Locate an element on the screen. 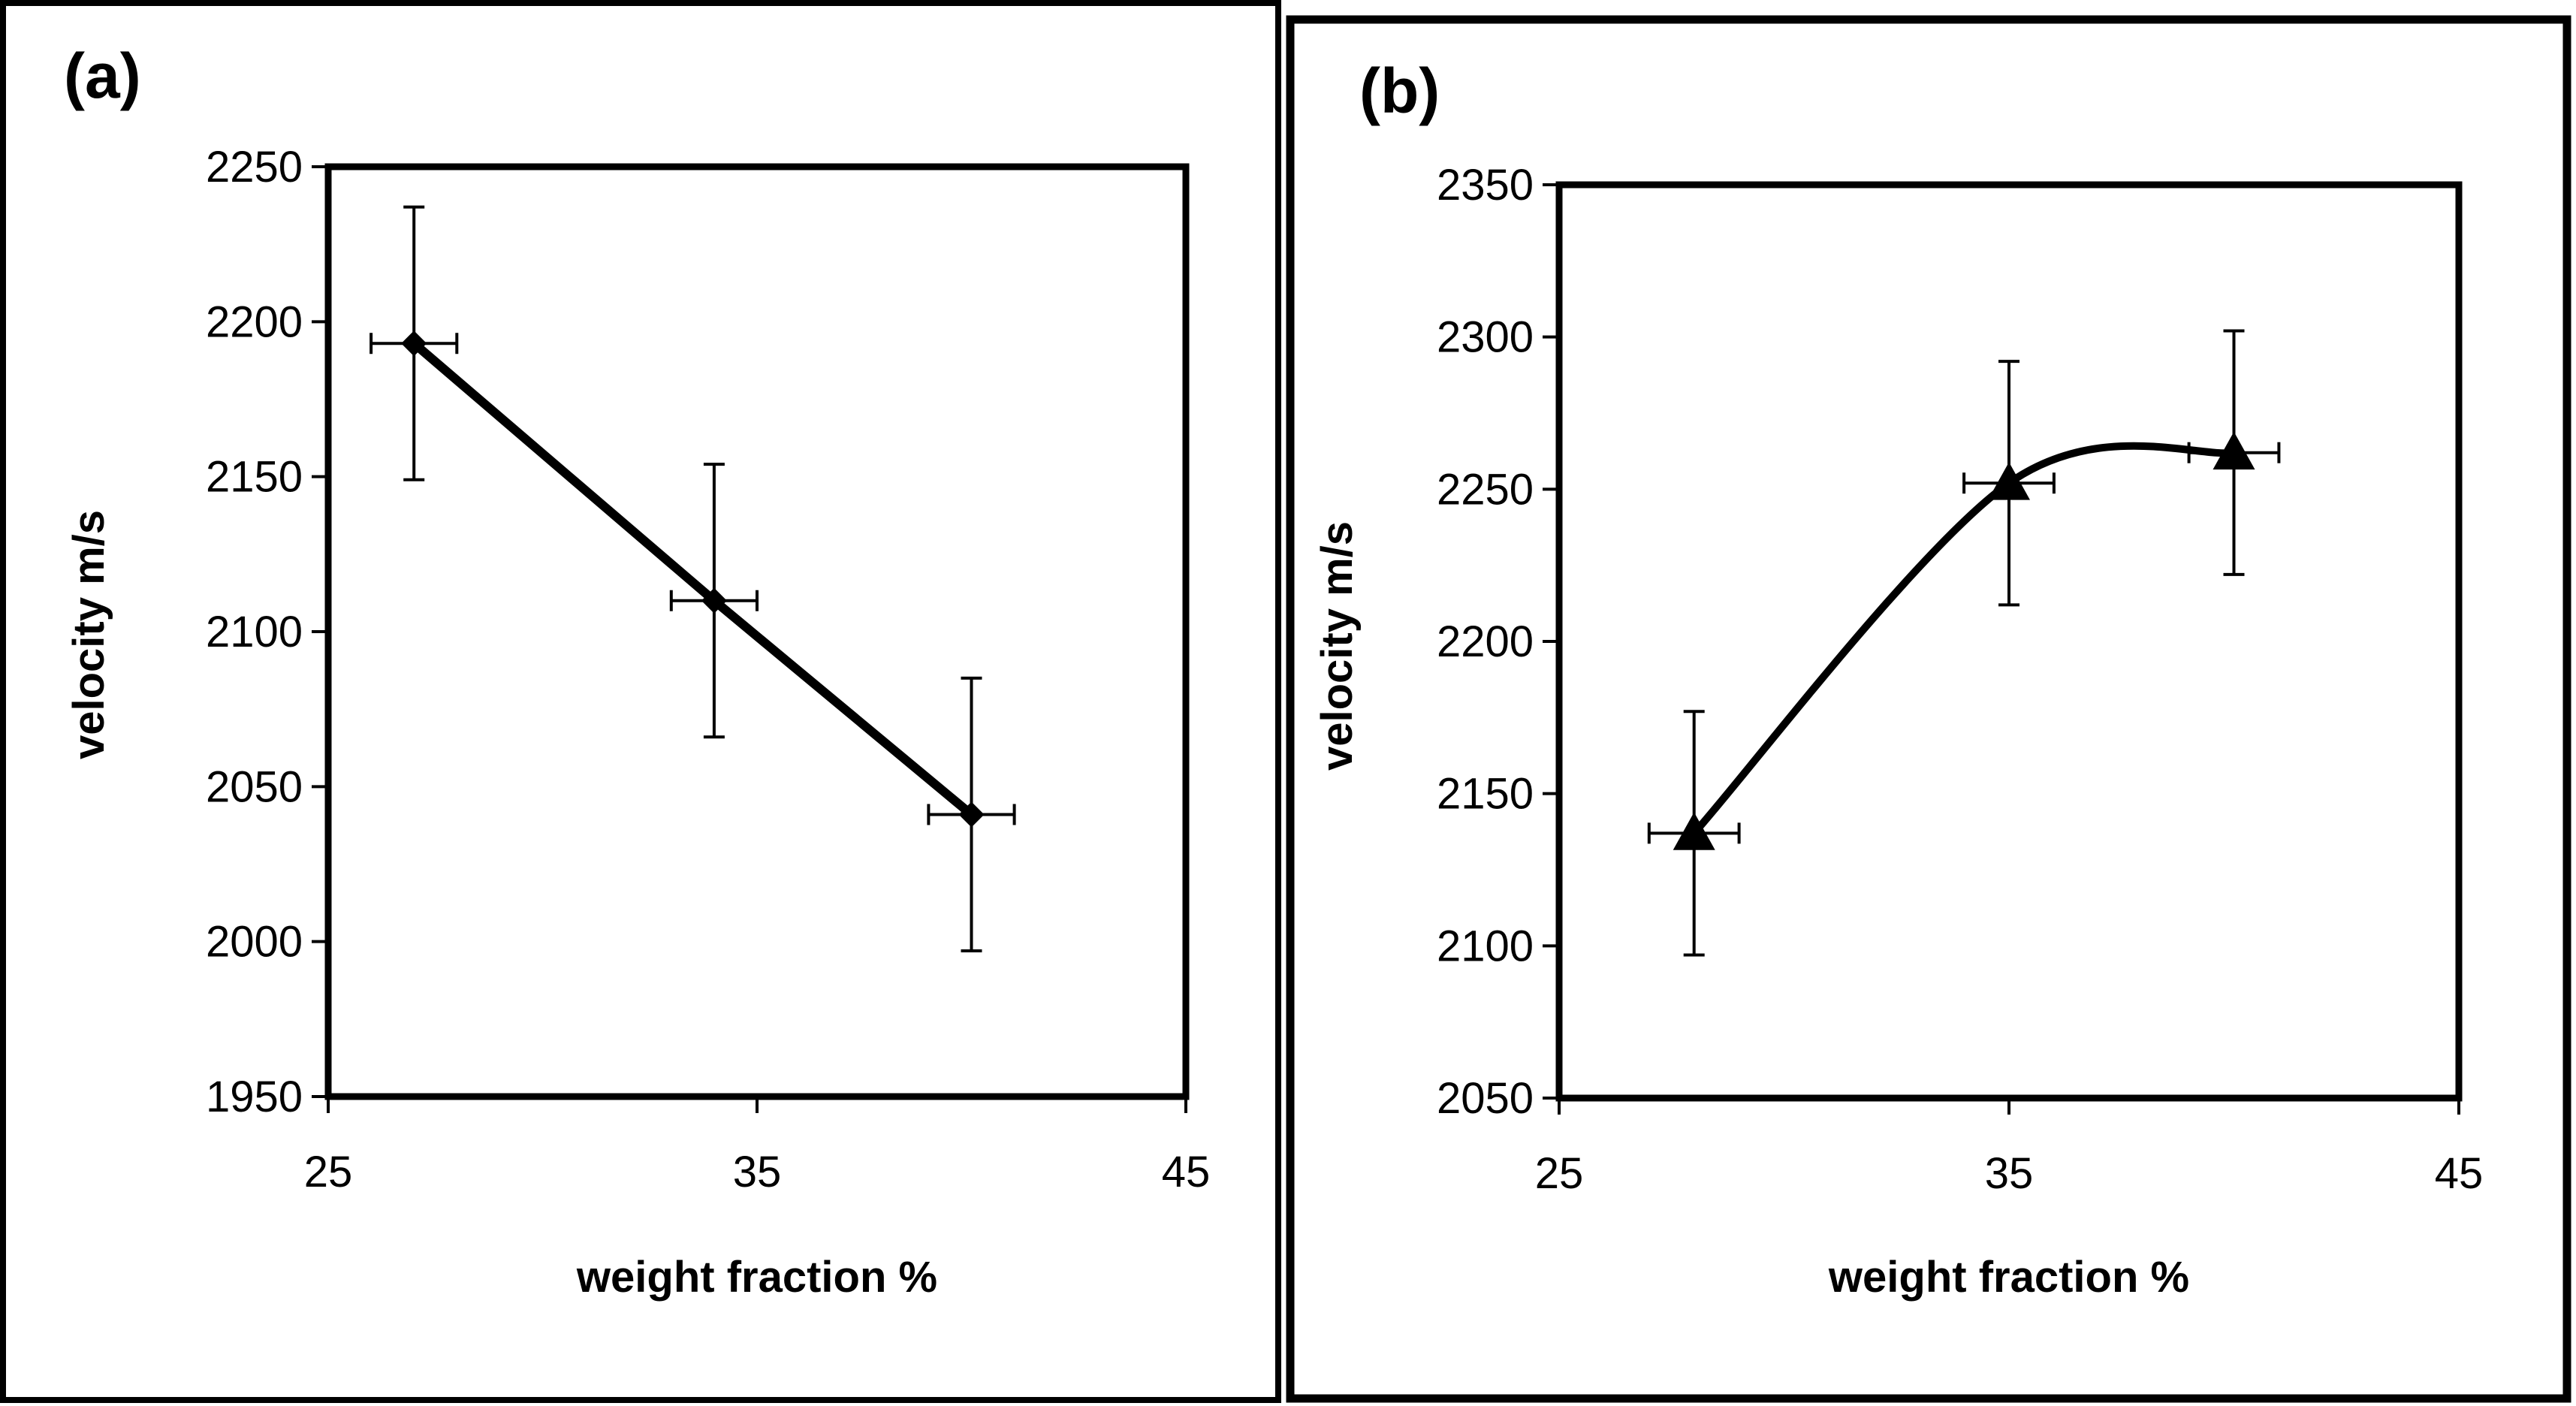  chart-b-error-bars is located at coordinates (1964, 643).